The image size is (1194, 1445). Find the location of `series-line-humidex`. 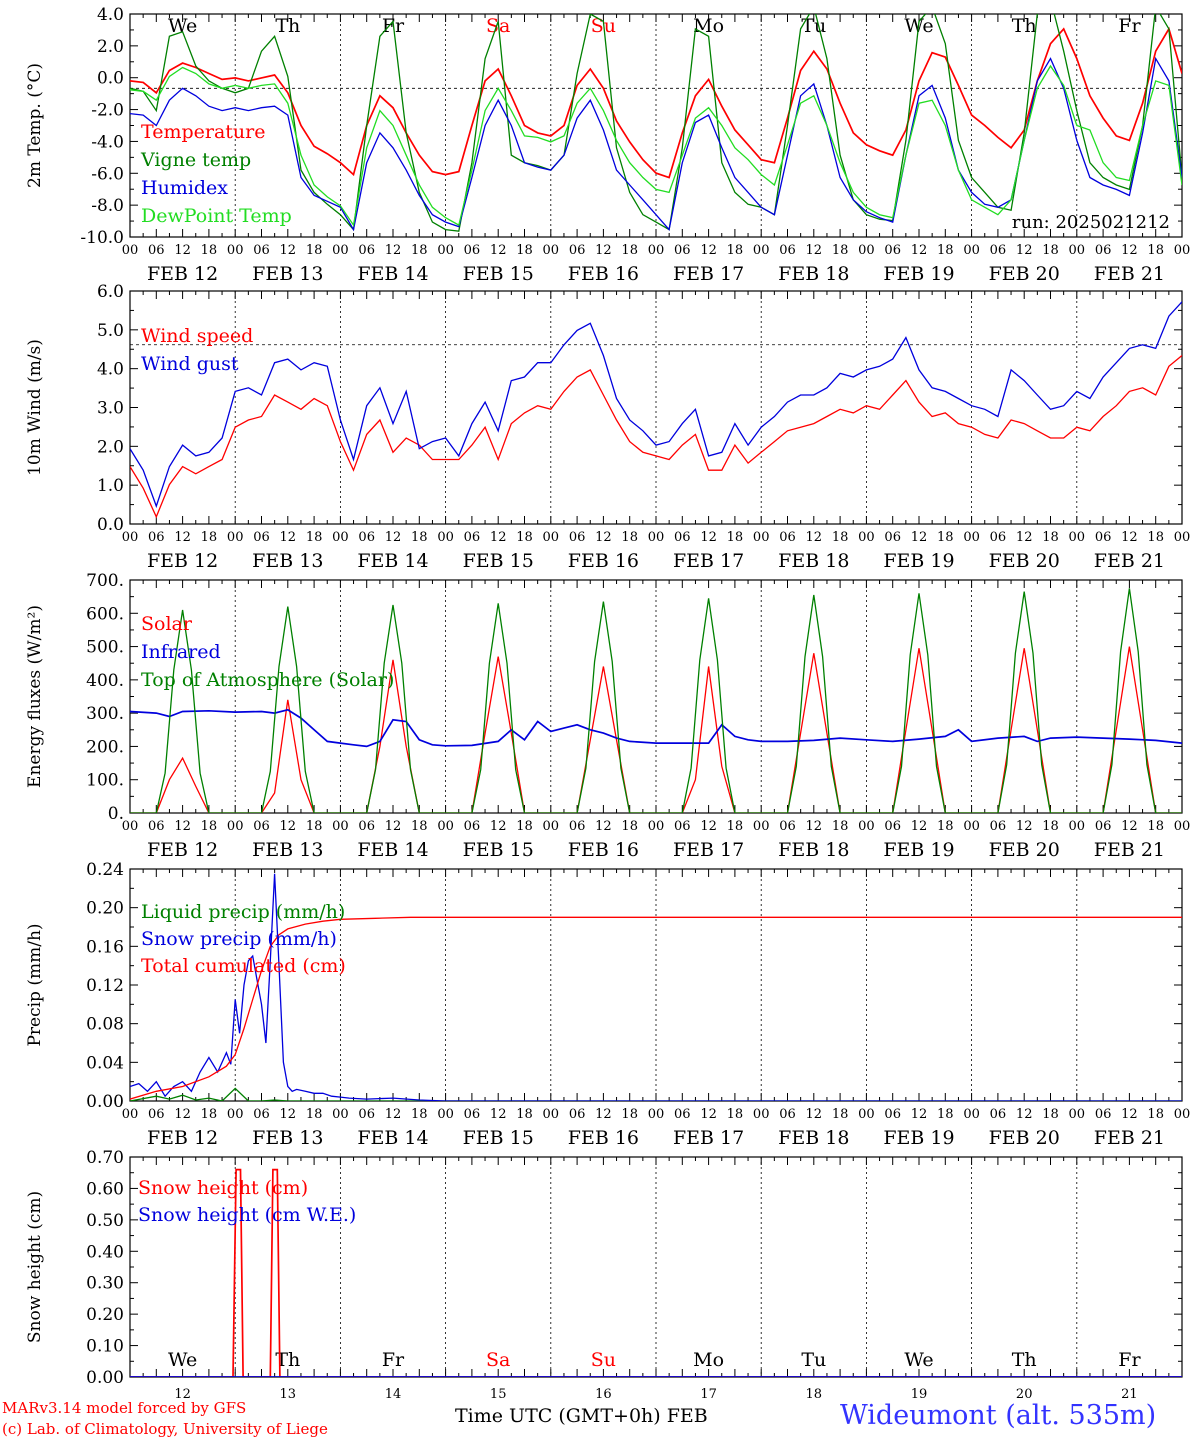

series-line-humidex is located at coordinates (656, 144).